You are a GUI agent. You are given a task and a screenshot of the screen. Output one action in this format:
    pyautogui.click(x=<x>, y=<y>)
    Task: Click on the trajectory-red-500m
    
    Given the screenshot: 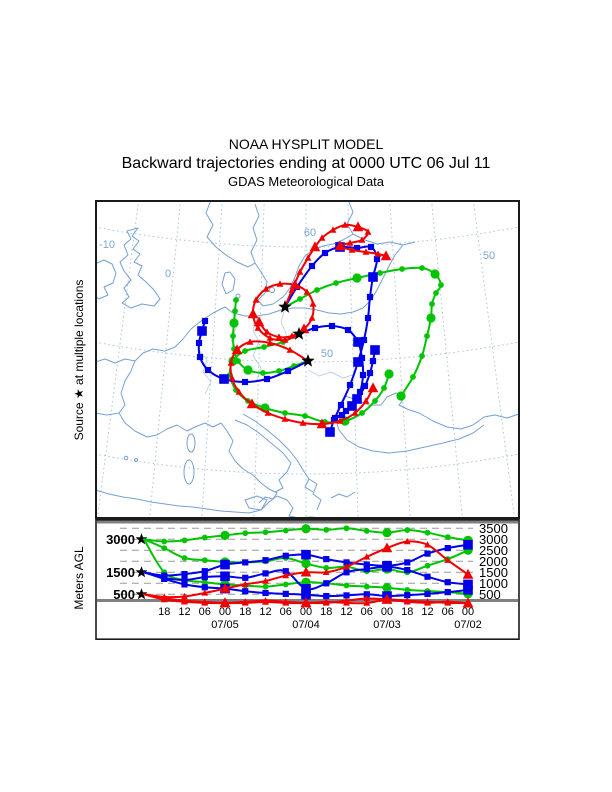 What is the action you would take?
    pyautogui.click(x=338, y=264)
    